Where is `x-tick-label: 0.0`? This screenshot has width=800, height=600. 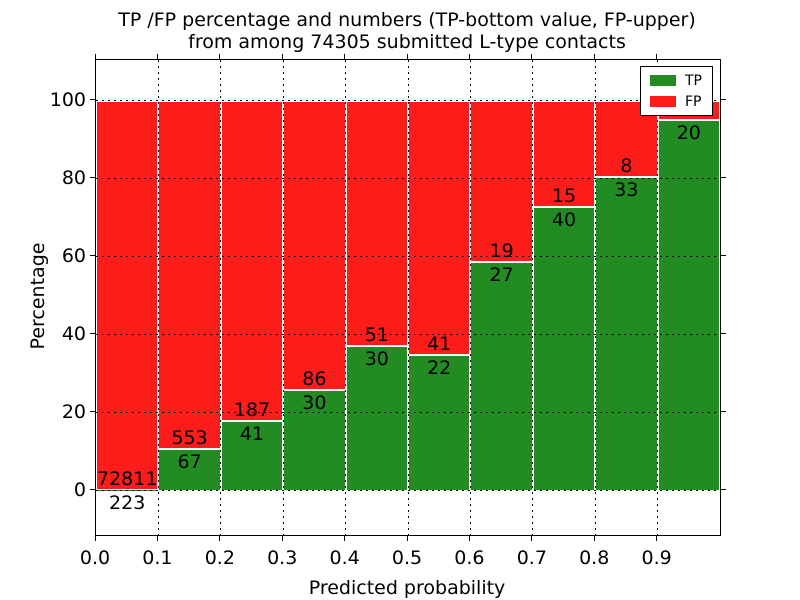
x-tick-label: 0.0 is located at coordinates (95, 558).